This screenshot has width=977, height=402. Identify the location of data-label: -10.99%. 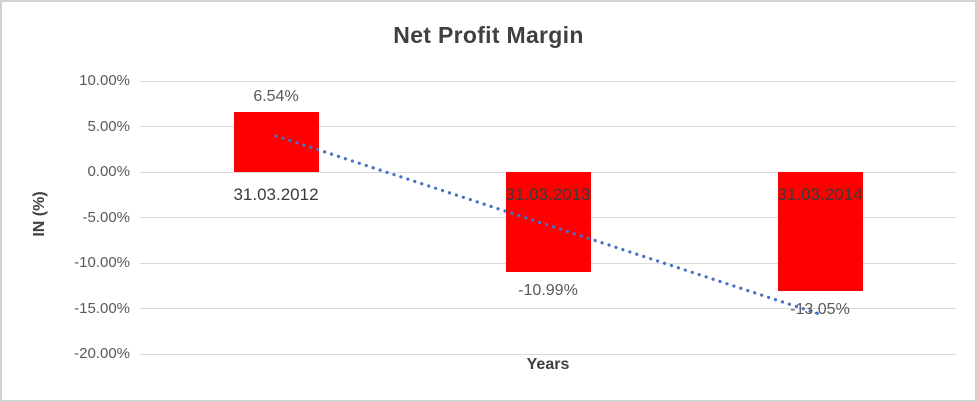
(548, 290).